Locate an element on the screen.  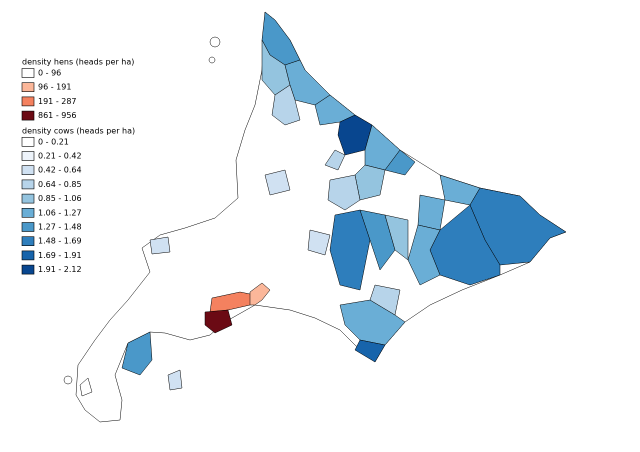
legend-label: 1.91 - 2.12 is located at coordinates (60, 269).